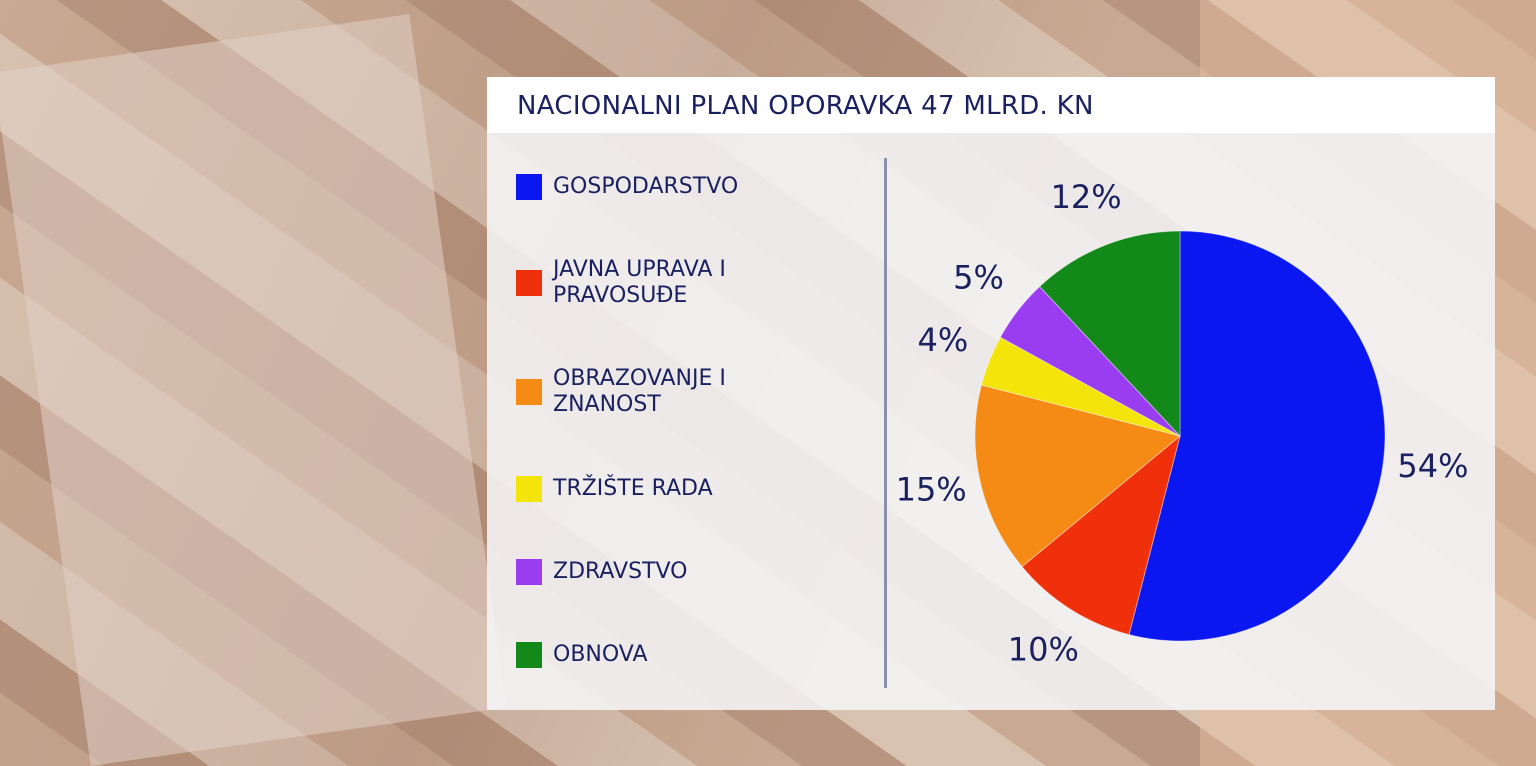 Image resolution: width=1536 pixels, height=766 pixels. What do you see at coordinates (639, 282) in the screenshot?
I see `legend-label: JAVNA UPRAVA I PRAVOSUĐE` at bounding box center [639, 282].